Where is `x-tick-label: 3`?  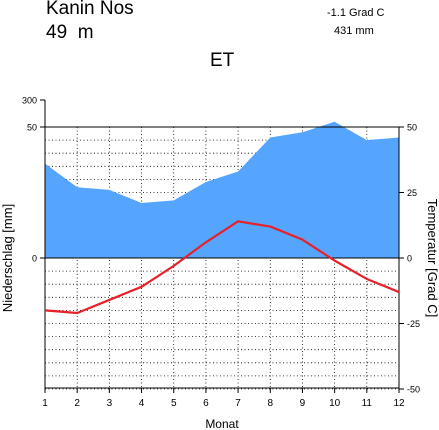
x-tick-label: 3 is located at coordinates (110, 403).